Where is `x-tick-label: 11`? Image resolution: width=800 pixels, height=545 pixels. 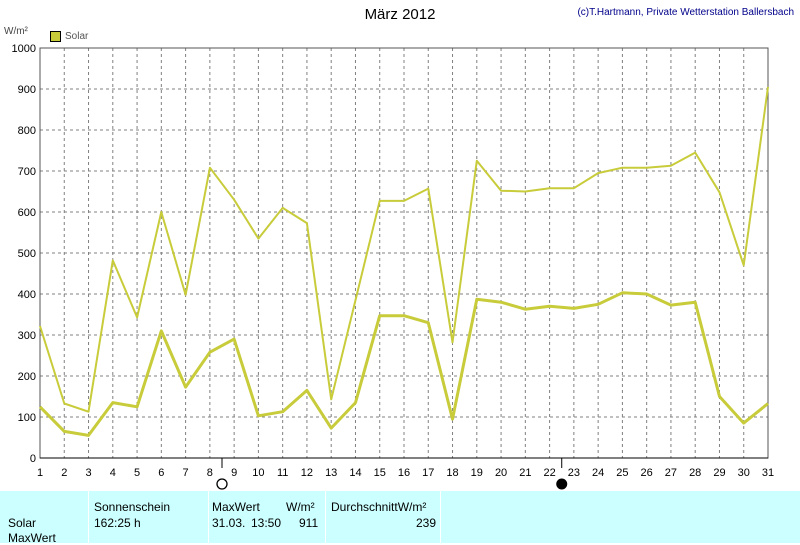 x-tick-label: 11 is located at coordinates (282, 473).